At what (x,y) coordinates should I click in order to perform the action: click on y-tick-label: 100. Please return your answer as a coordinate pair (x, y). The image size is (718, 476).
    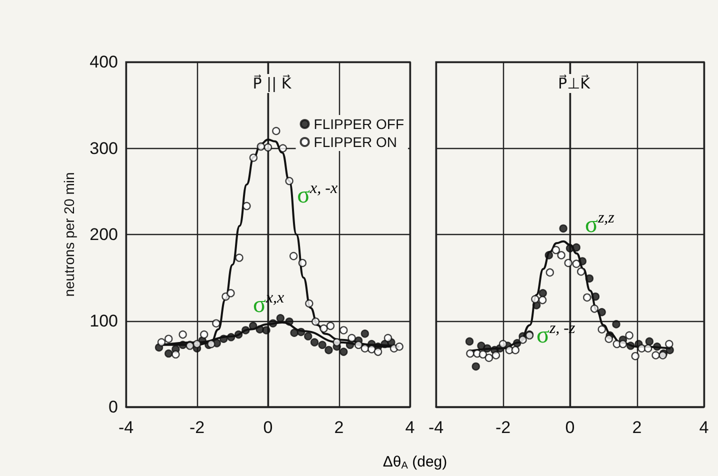
    Looking at the image, I should click on (104, 320).